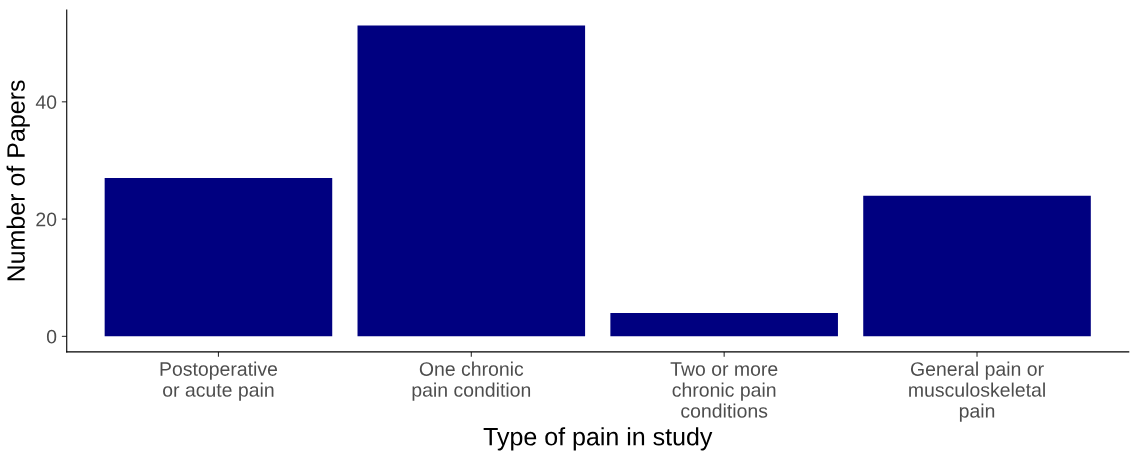  What do you see at coordinates (51, 336) in the screenshot?
I see `y-tick-label: 0` at bounding box center [51, 336].